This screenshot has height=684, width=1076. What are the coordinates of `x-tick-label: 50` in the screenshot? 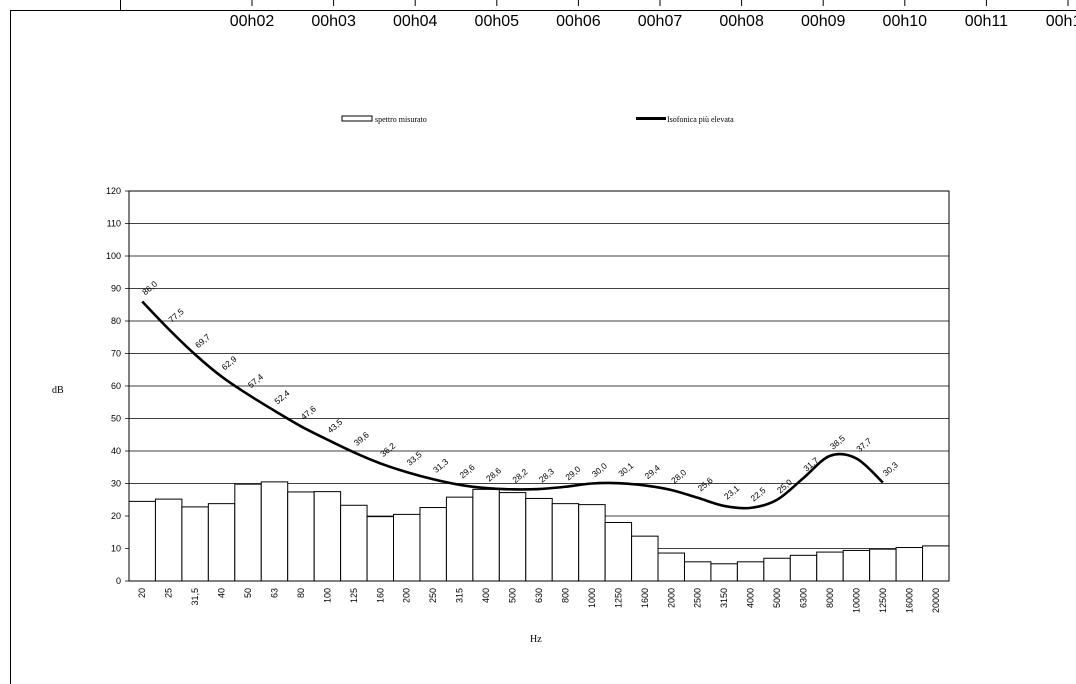 It's located at (248, 593).